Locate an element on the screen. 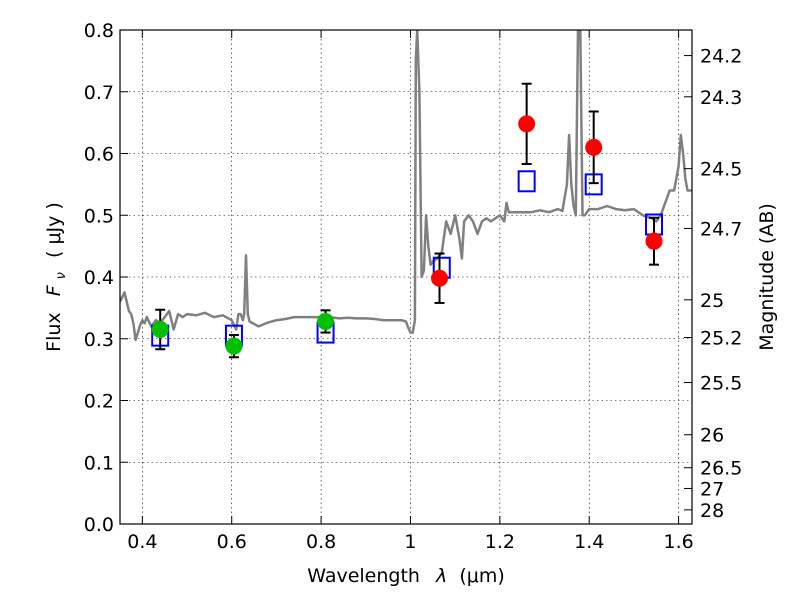  y-tick-label: 0.6 is located at coordinates (99, 155).